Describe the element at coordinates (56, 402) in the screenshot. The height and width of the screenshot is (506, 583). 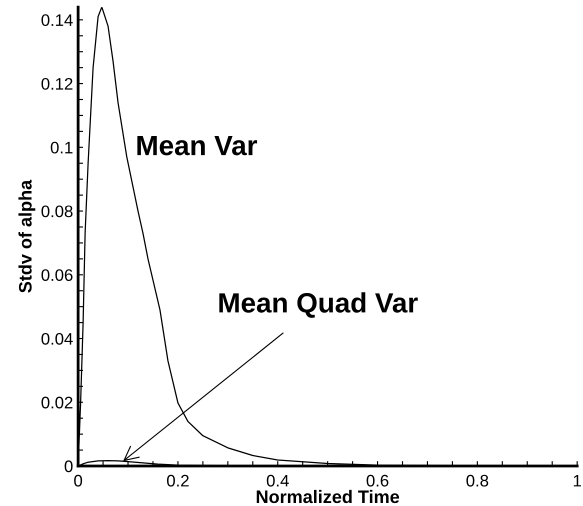
I see `y-tick-label: 0.02` at that location.